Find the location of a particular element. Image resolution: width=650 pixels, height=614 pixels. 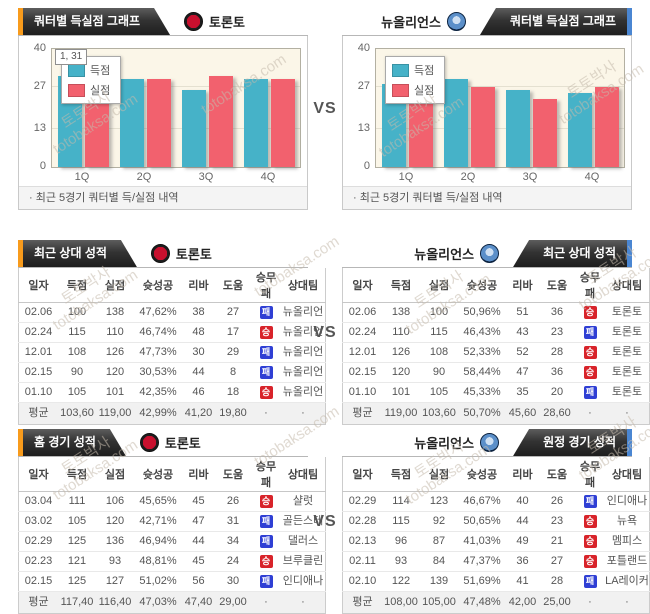

gridline is located at coordinates (500, 87).